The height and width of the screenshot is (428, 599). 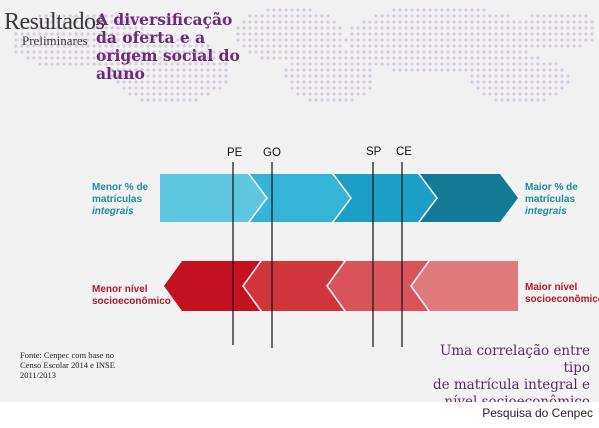 What do you see at coordinates (374, 152) in the screenshot?
I see `state-label-sp: SP` at bounding box center [374, 152].